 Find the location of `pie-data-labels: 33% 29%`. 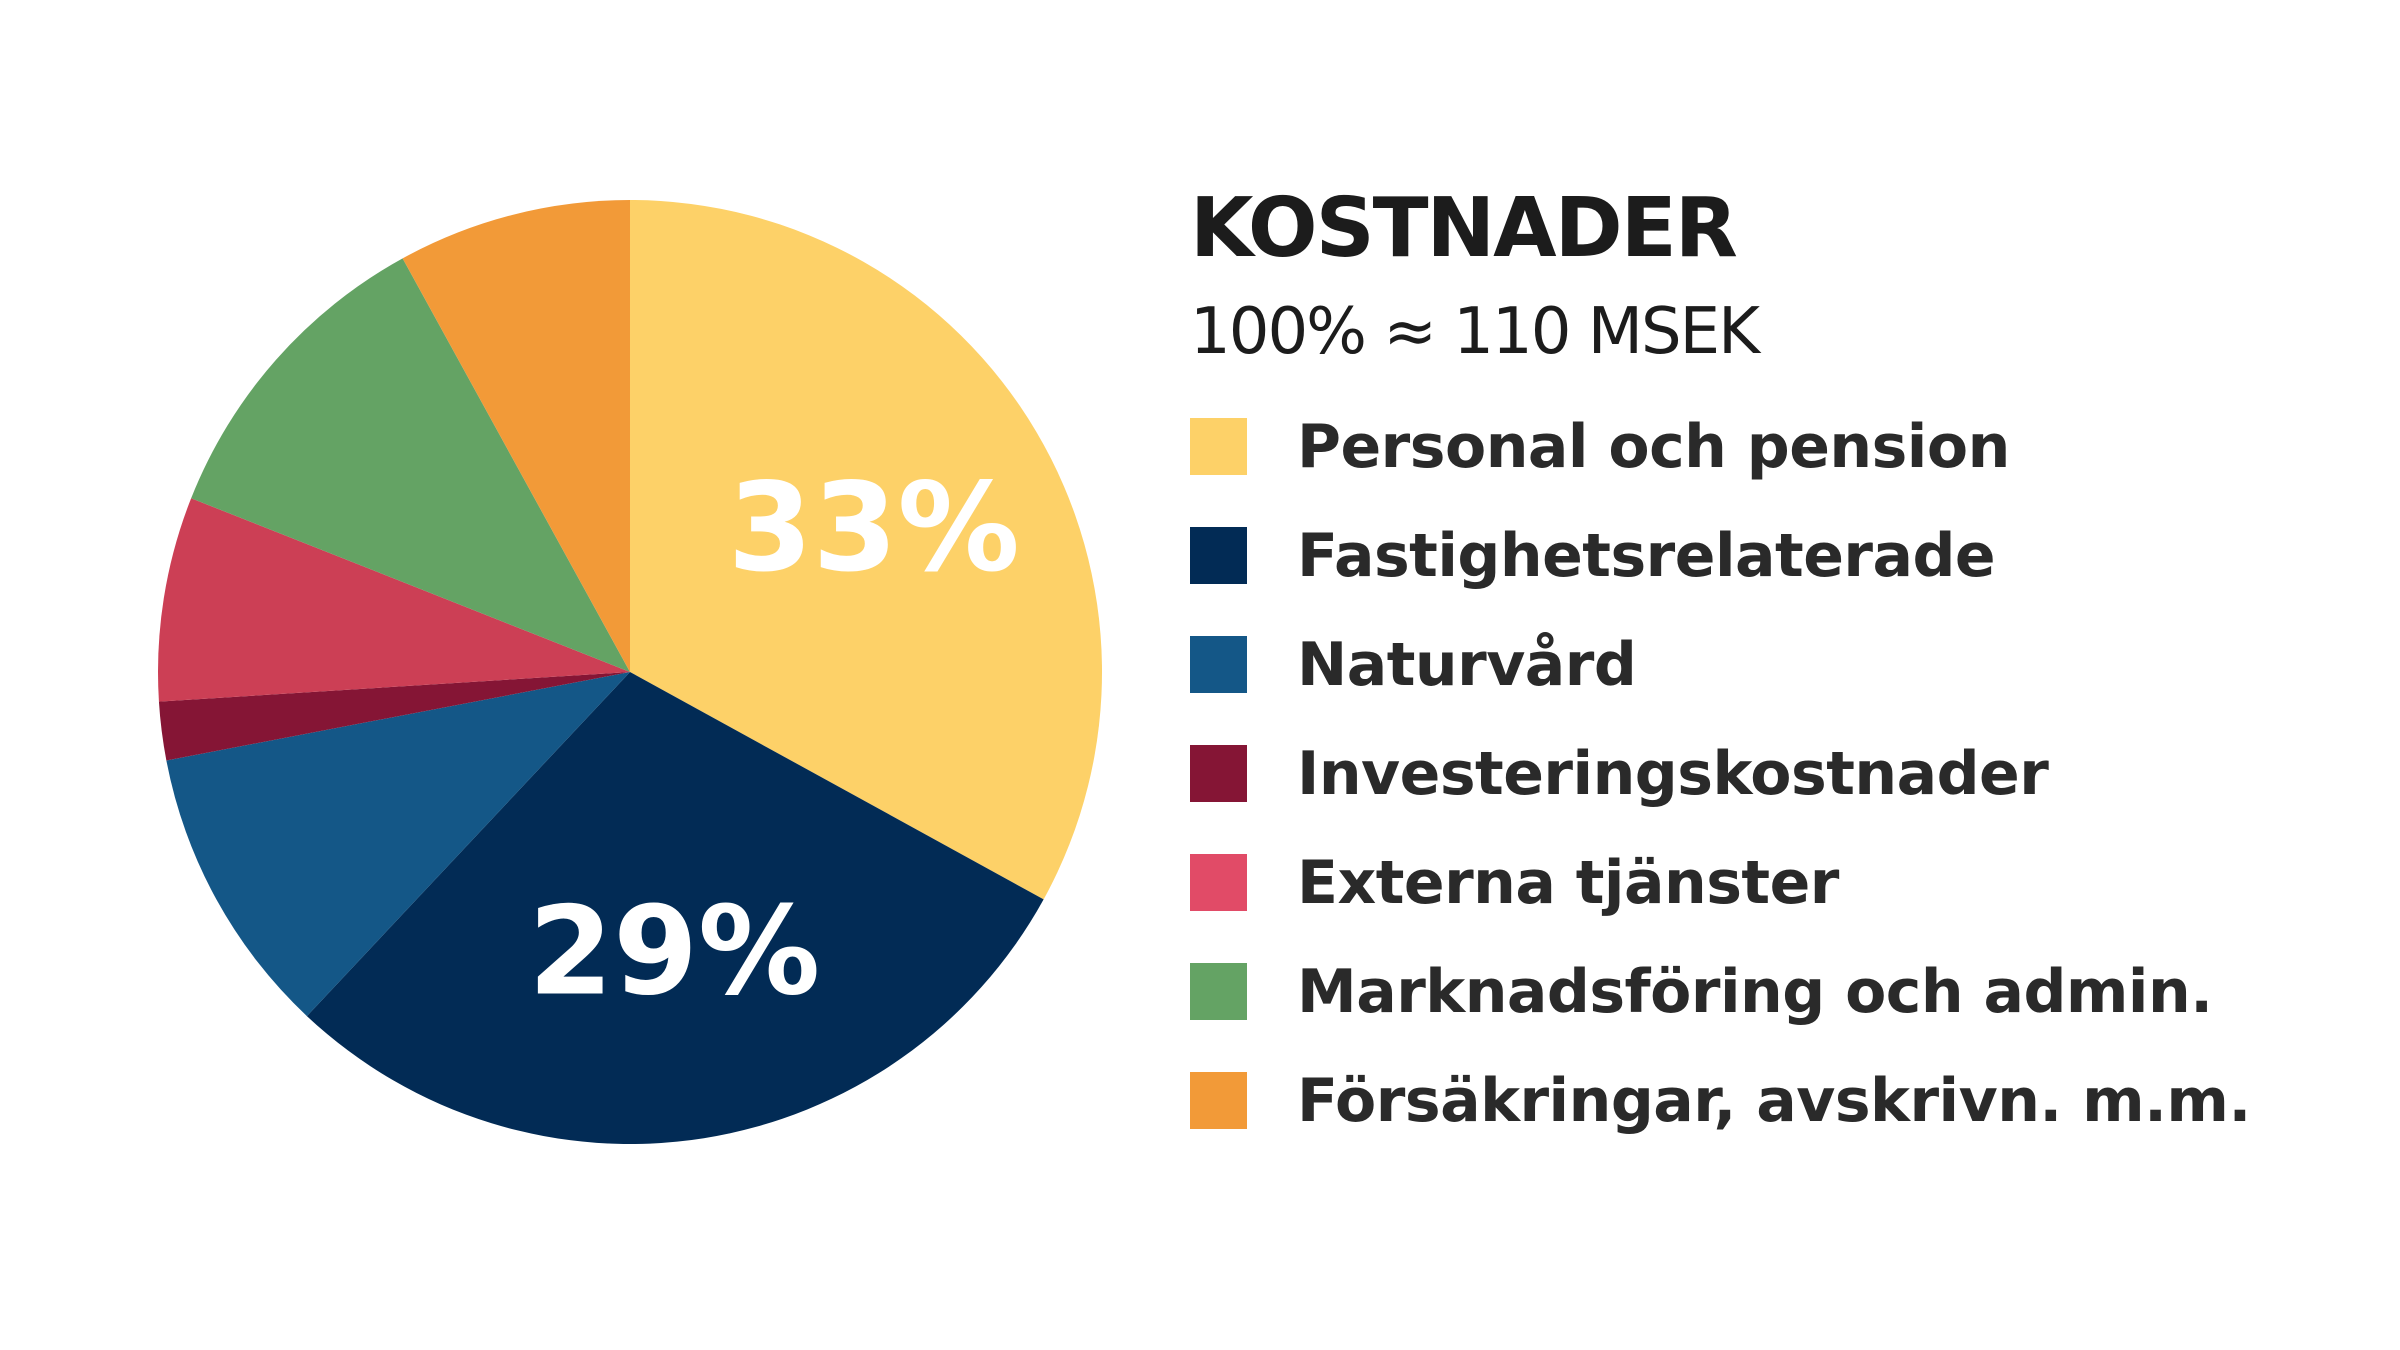

pie-data-labels: 33% 29% is located at coordinates (774, 740).